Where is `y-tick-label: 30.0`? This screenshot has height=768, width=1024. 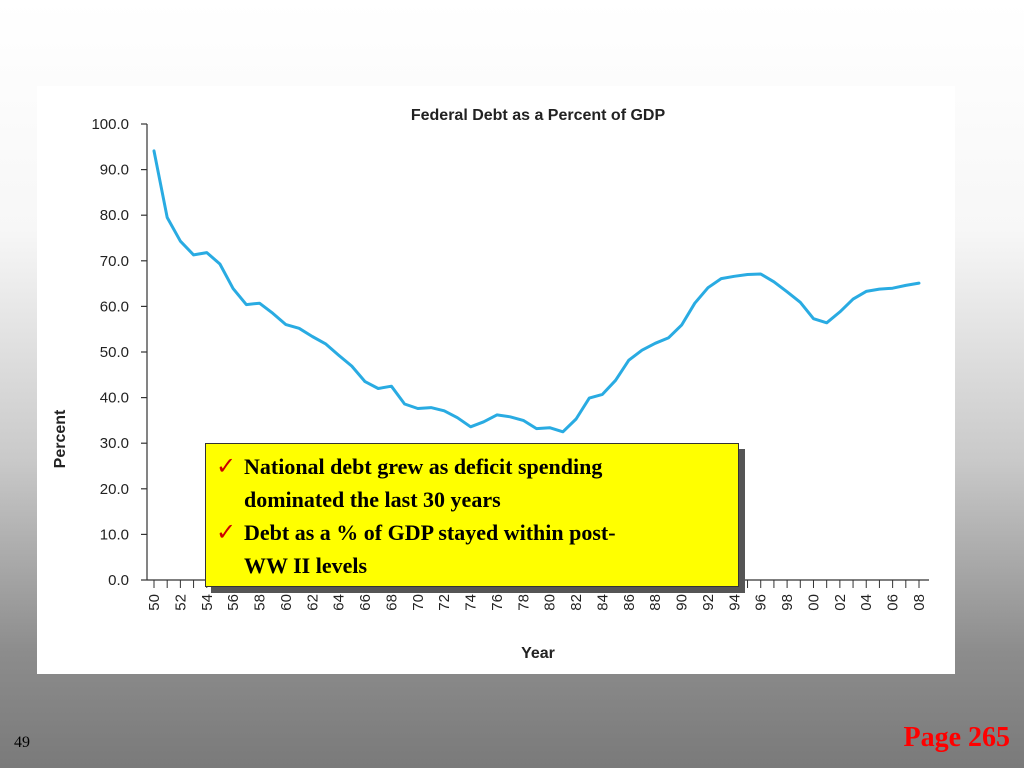 y-tick-label: 30.0 is located at coordinates (114, 443).